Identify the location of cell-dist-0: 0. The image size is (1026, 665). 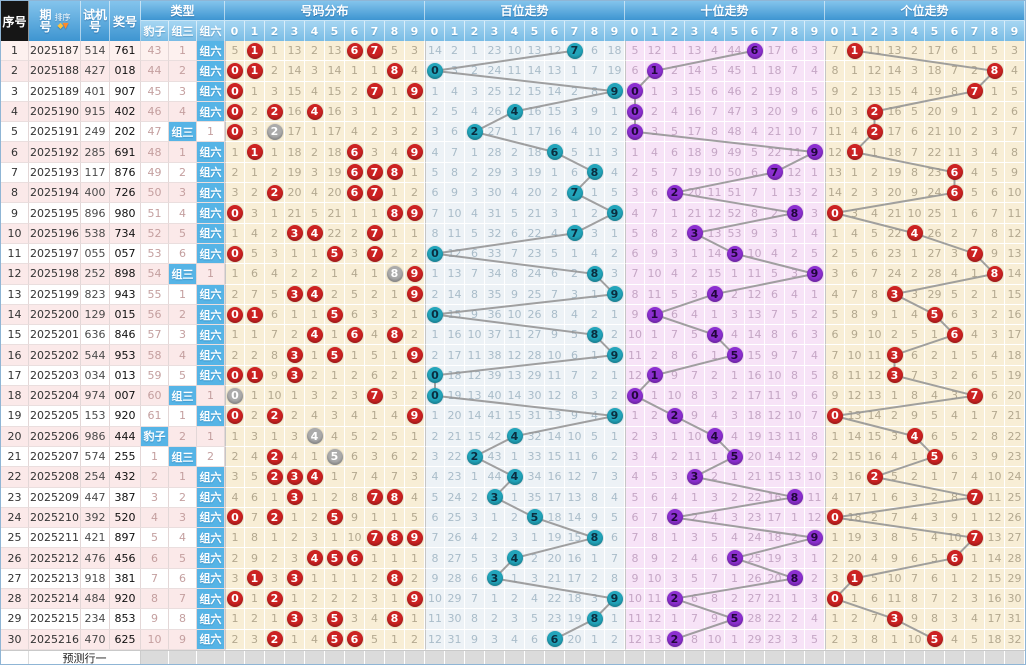
(235, 396).